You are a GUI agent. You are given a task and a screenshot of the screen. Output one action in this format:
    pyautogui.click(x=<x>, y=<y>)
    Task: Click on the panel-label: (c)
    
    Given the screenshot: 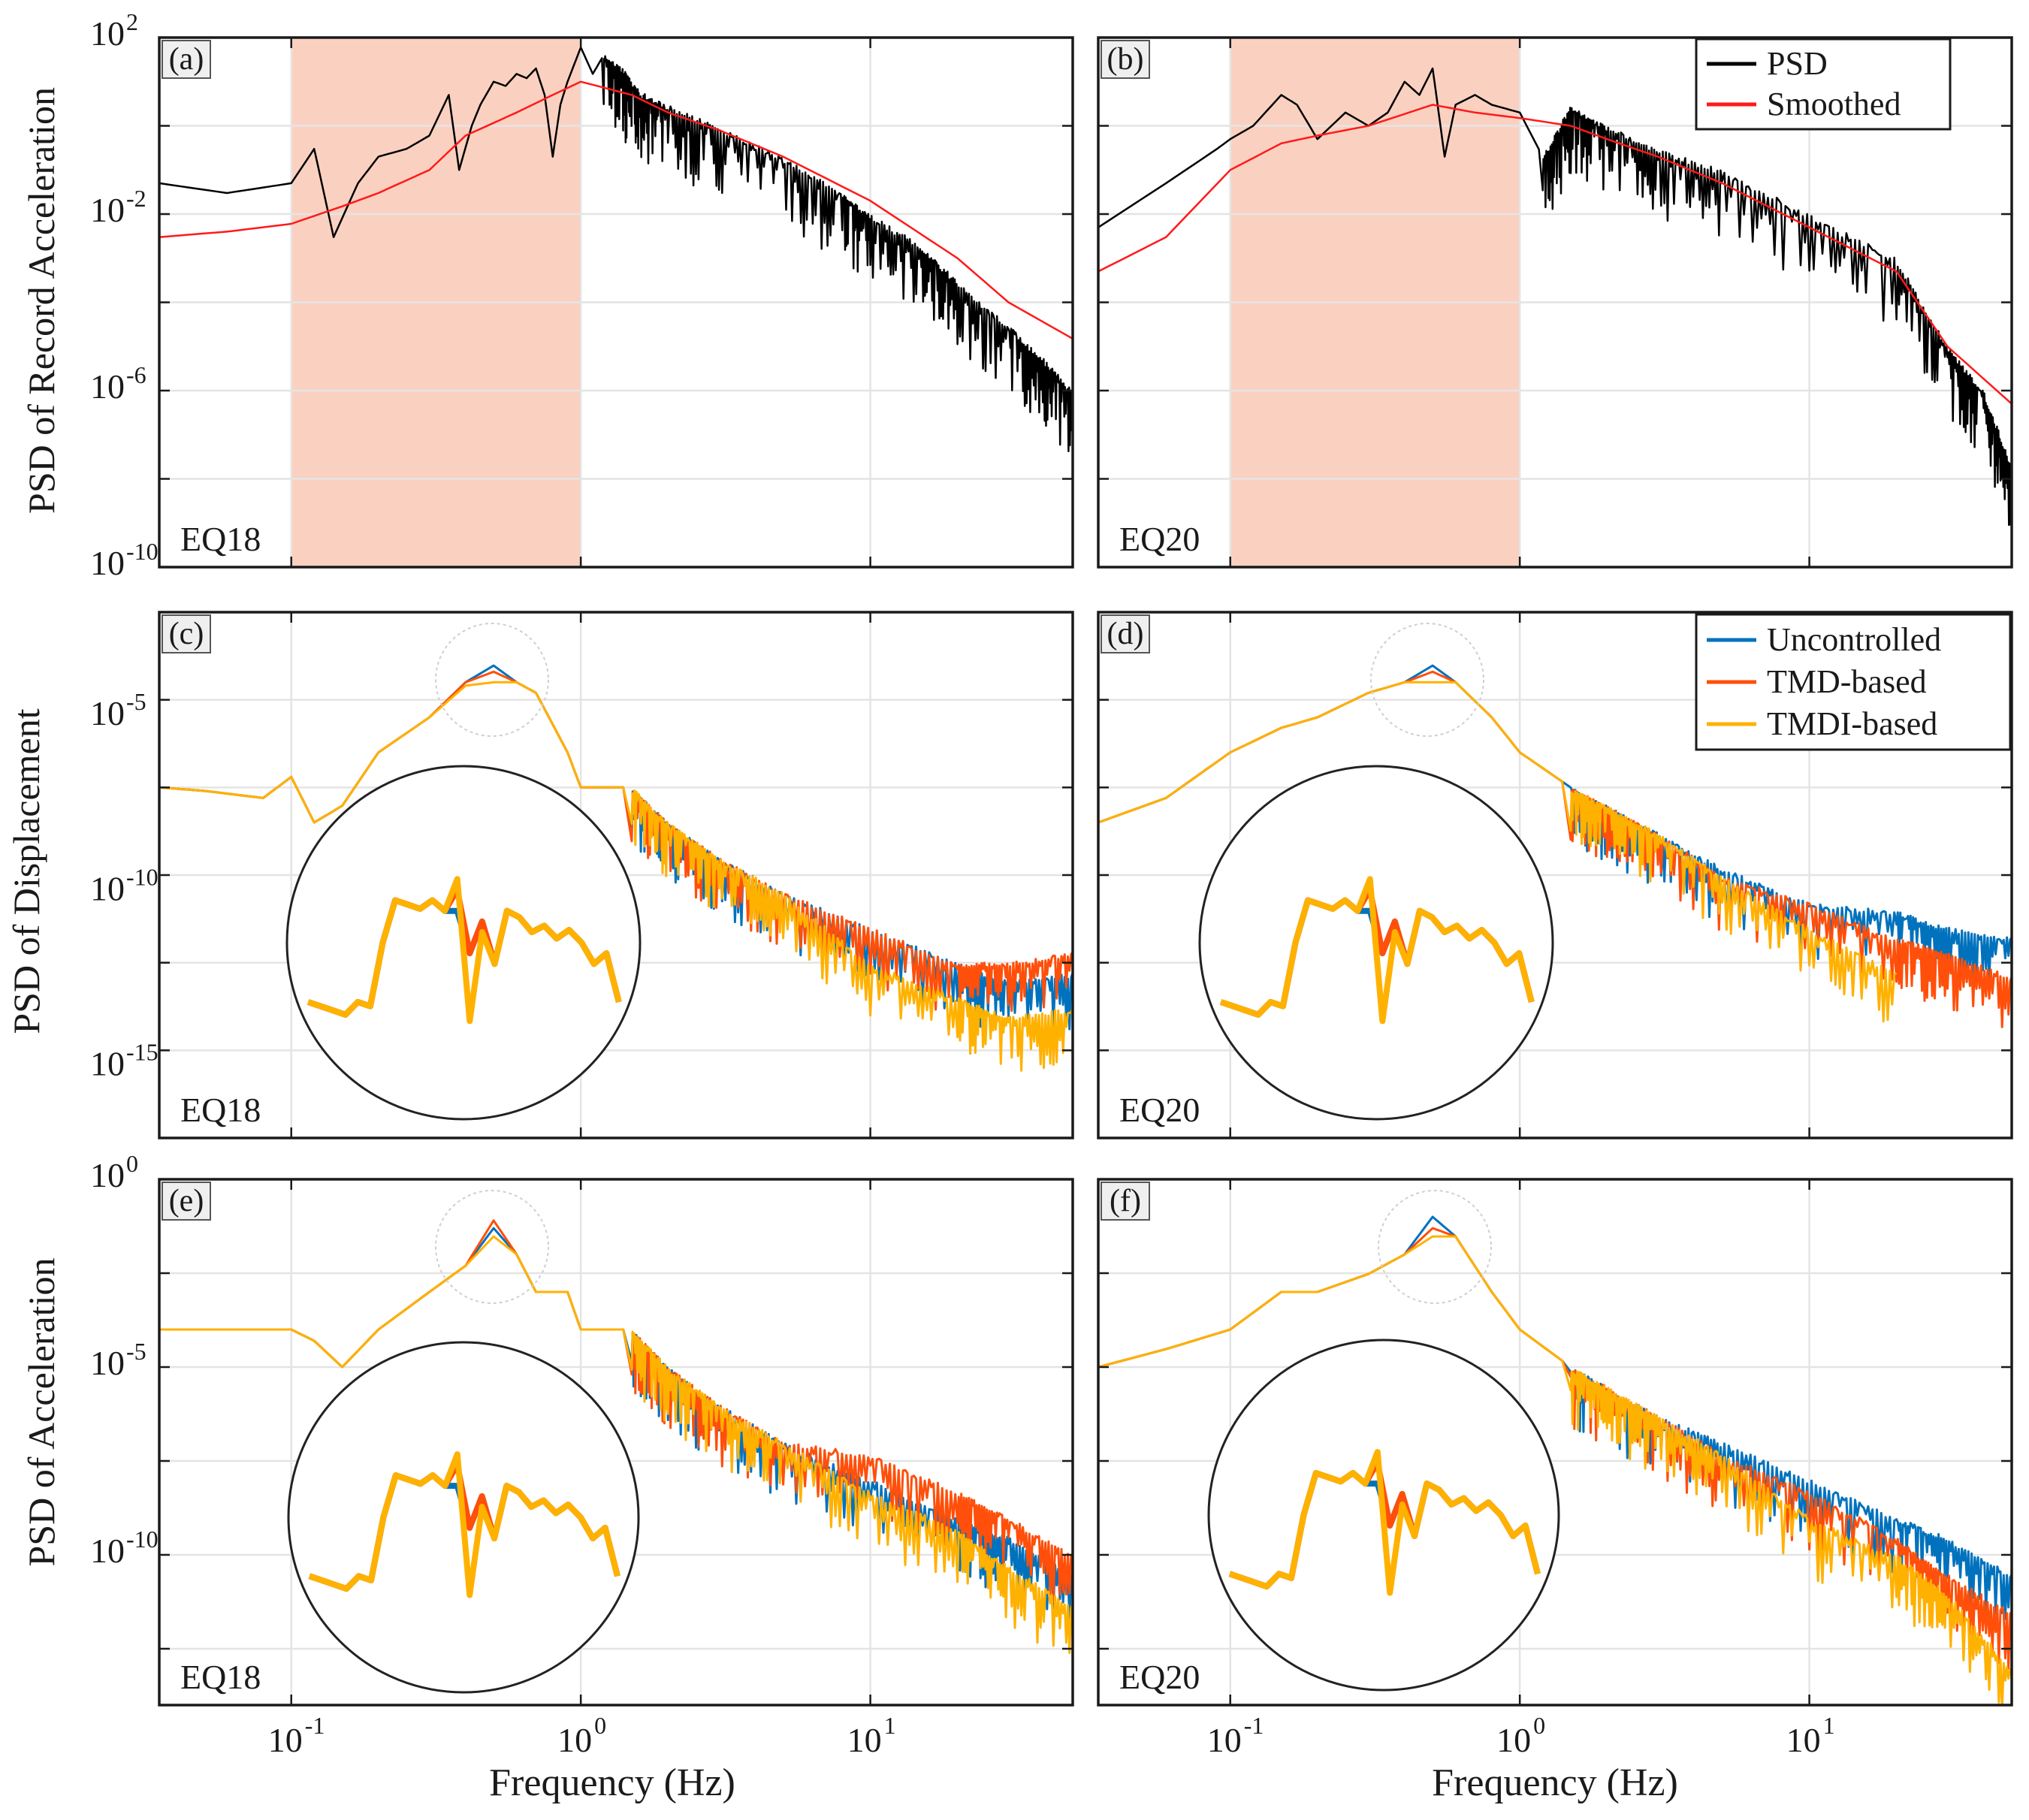 What is the action you would take?
    pyautogui.click(x=187, y=634)
    